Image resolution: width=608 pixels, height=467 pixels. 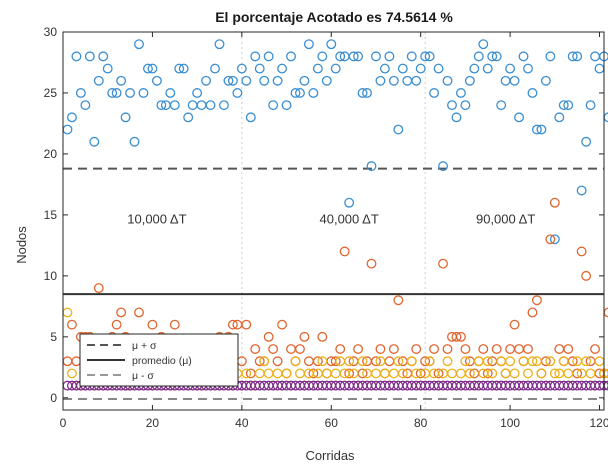 I want to click on annotations: 10,000 ΔT 40,000 ΔT 90,000 ΔT, so click(x=331, y=218).